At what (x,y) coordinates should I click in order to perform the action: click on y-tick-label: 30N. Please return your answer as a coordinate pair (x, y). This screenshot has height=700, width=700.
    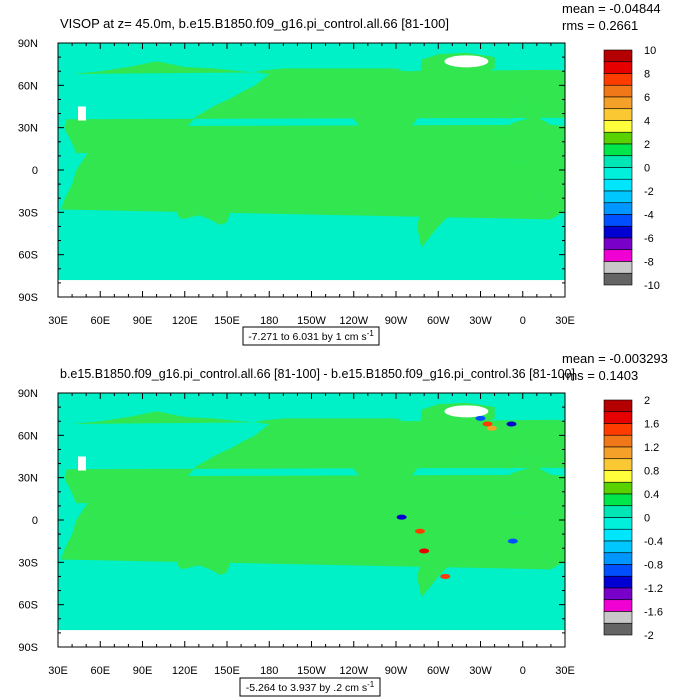
    Looking at the image, I should click on (28, 129).